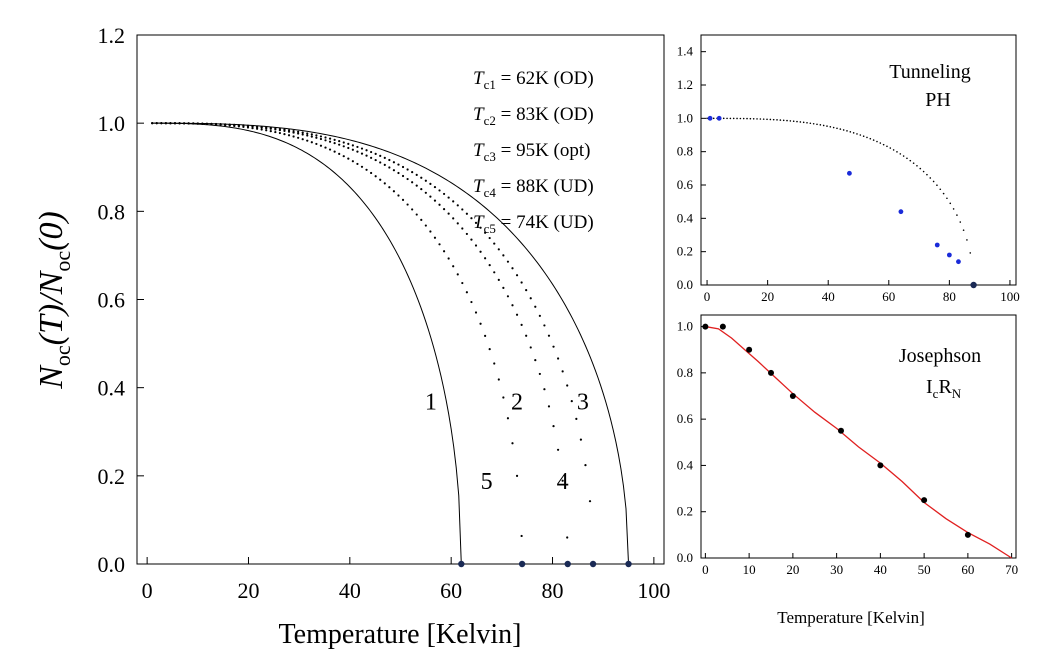  Describe the element at coordinates (112, 476) in the screenshot. I see `main-y-tick-label: 0.2` at that location.